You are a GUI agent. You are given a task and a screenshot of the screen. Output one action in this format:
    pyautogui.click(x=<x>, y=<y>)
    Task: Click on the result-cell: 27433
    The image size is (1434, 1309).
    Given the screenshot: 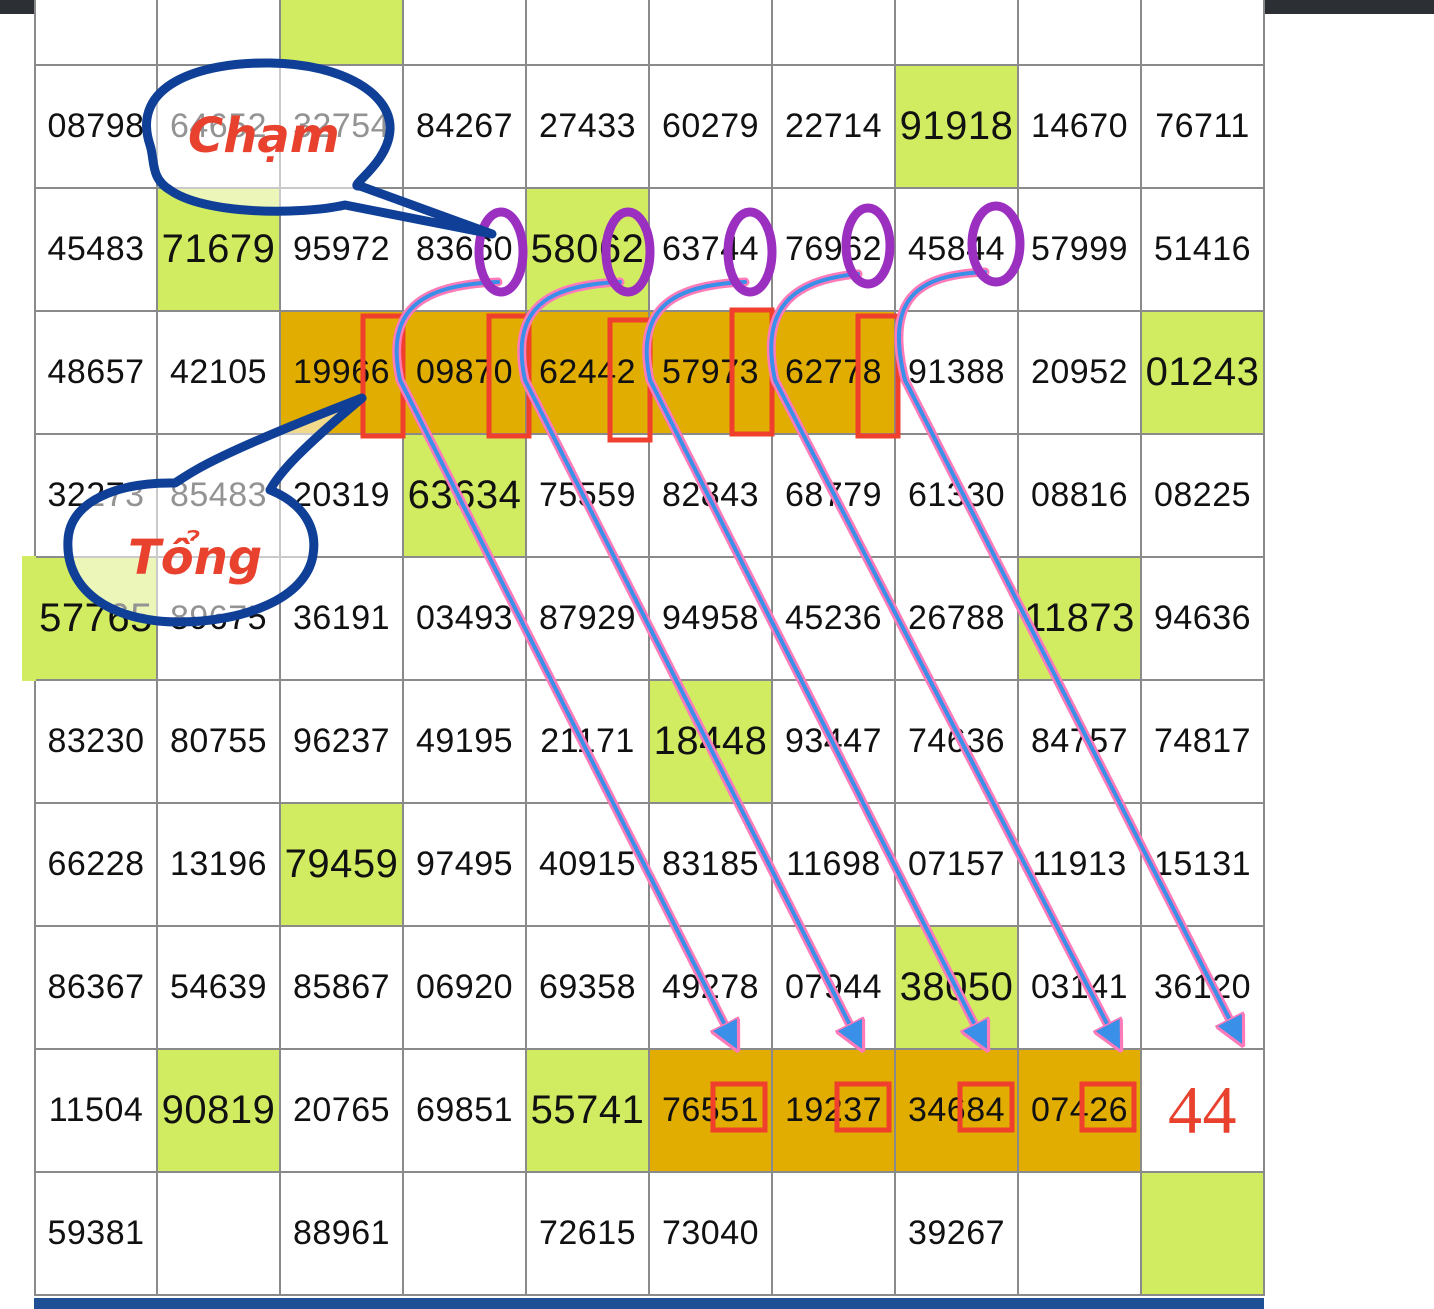 What is the action you would take?
    pyautogui.click(x=587, y=126)
    